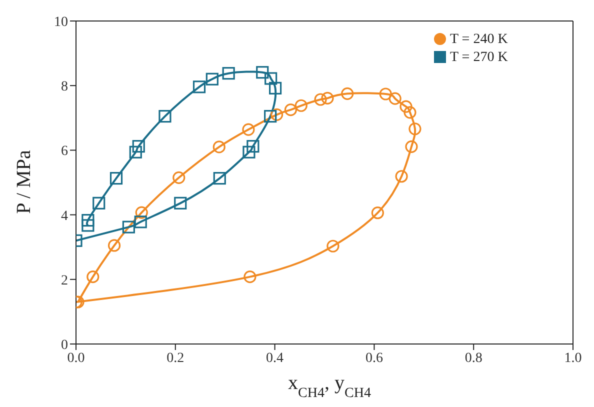  What do you see at coordinates (61, 22) in the screenshot?
I see `y-tick-label: 10` at bounding box center [61, 22].